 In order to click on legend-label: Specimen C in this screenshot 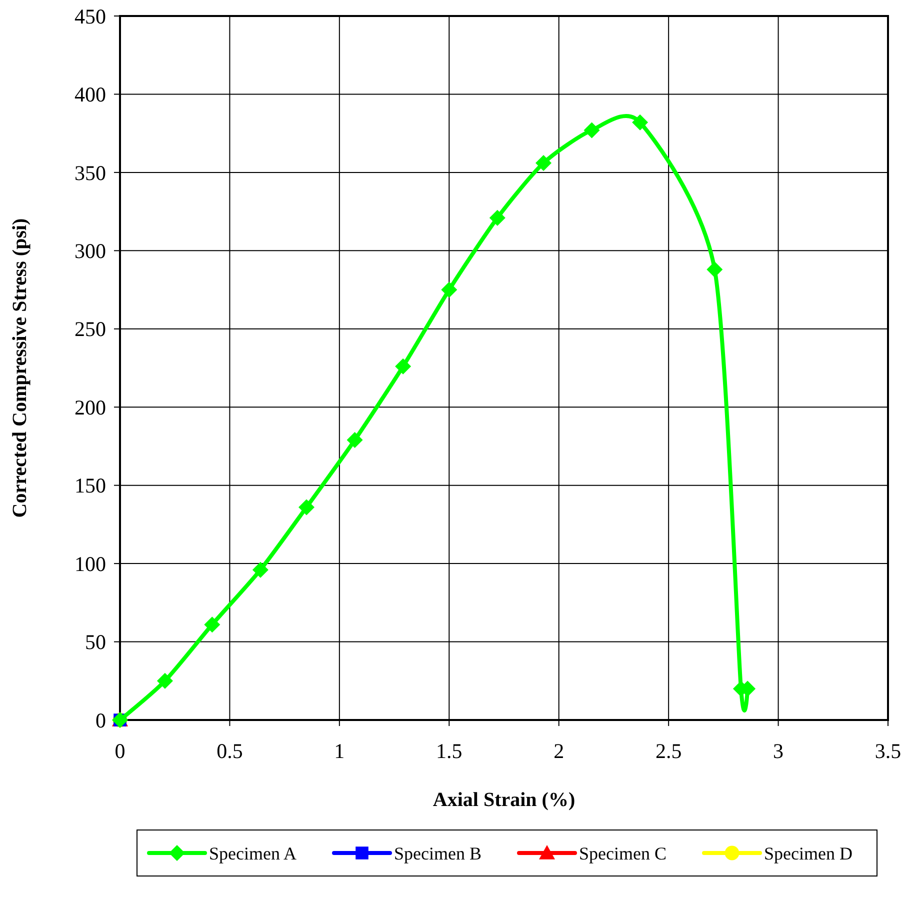, I will do `click(622, 853)`.